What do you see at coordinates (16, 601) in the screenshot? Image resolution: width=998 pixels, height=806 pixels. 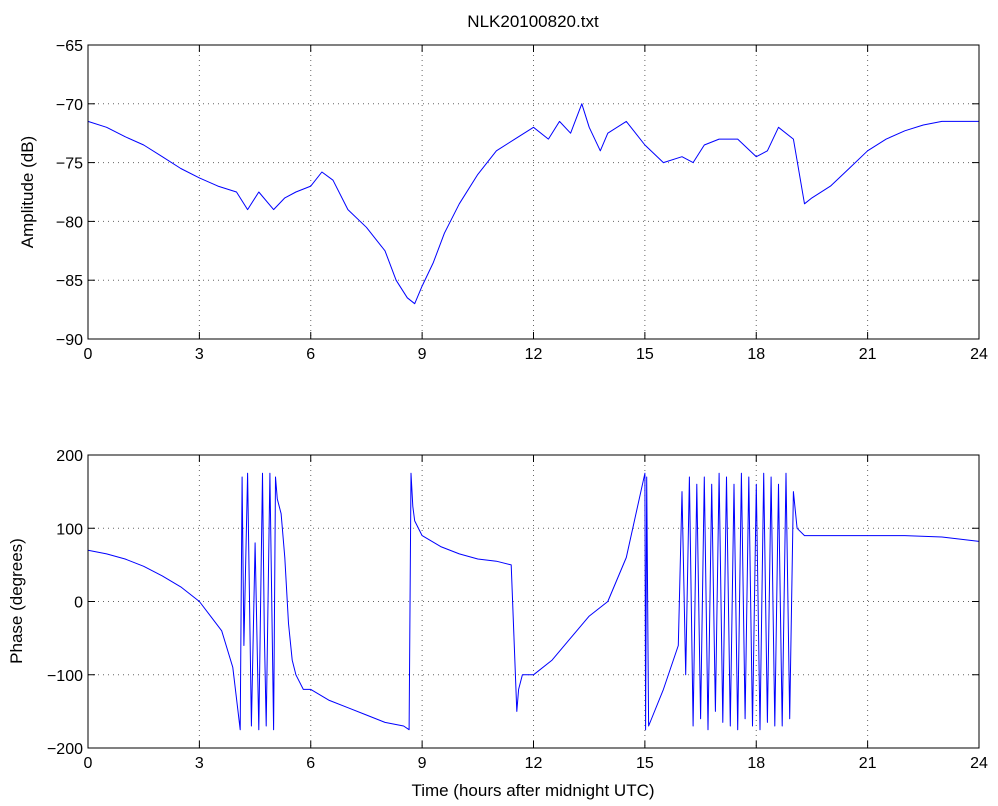 I see `phase-y-axis-label: Phase (degrees)` at bounding box center [16, 601].